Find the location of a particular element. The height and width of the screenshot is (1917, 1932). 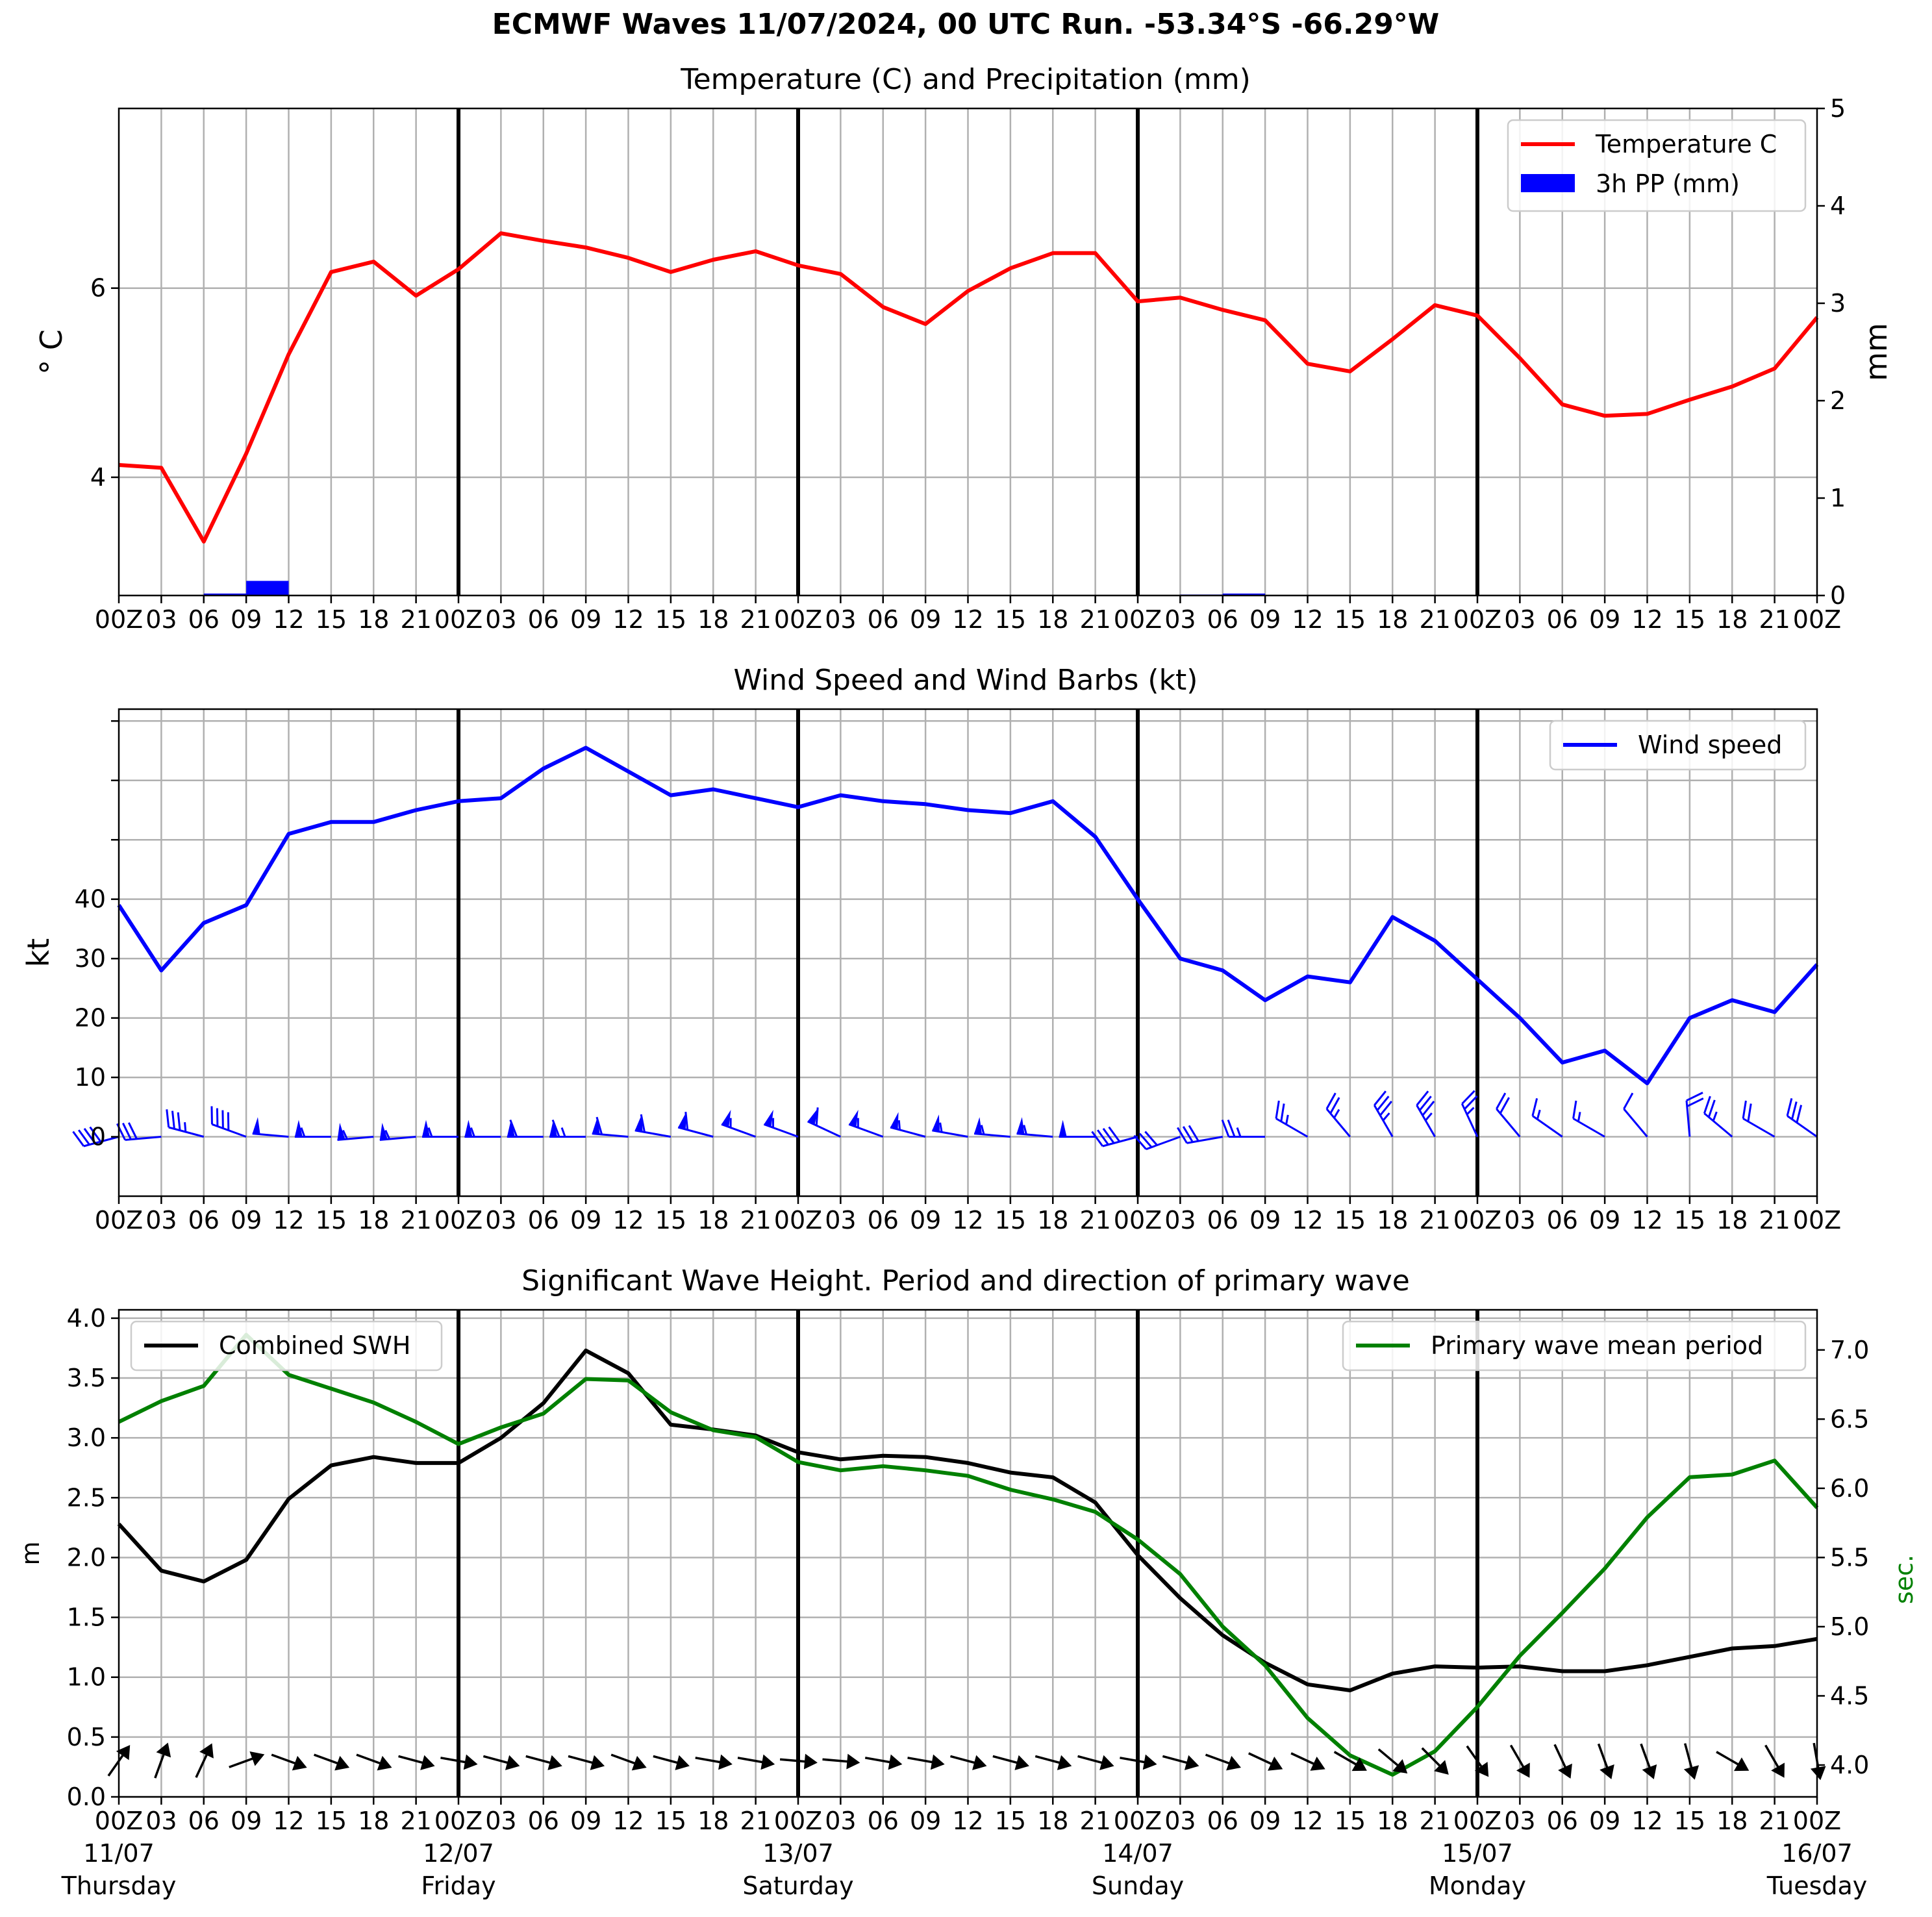

y-tick-label: 3.0 is located at coordinates (86, 1438).